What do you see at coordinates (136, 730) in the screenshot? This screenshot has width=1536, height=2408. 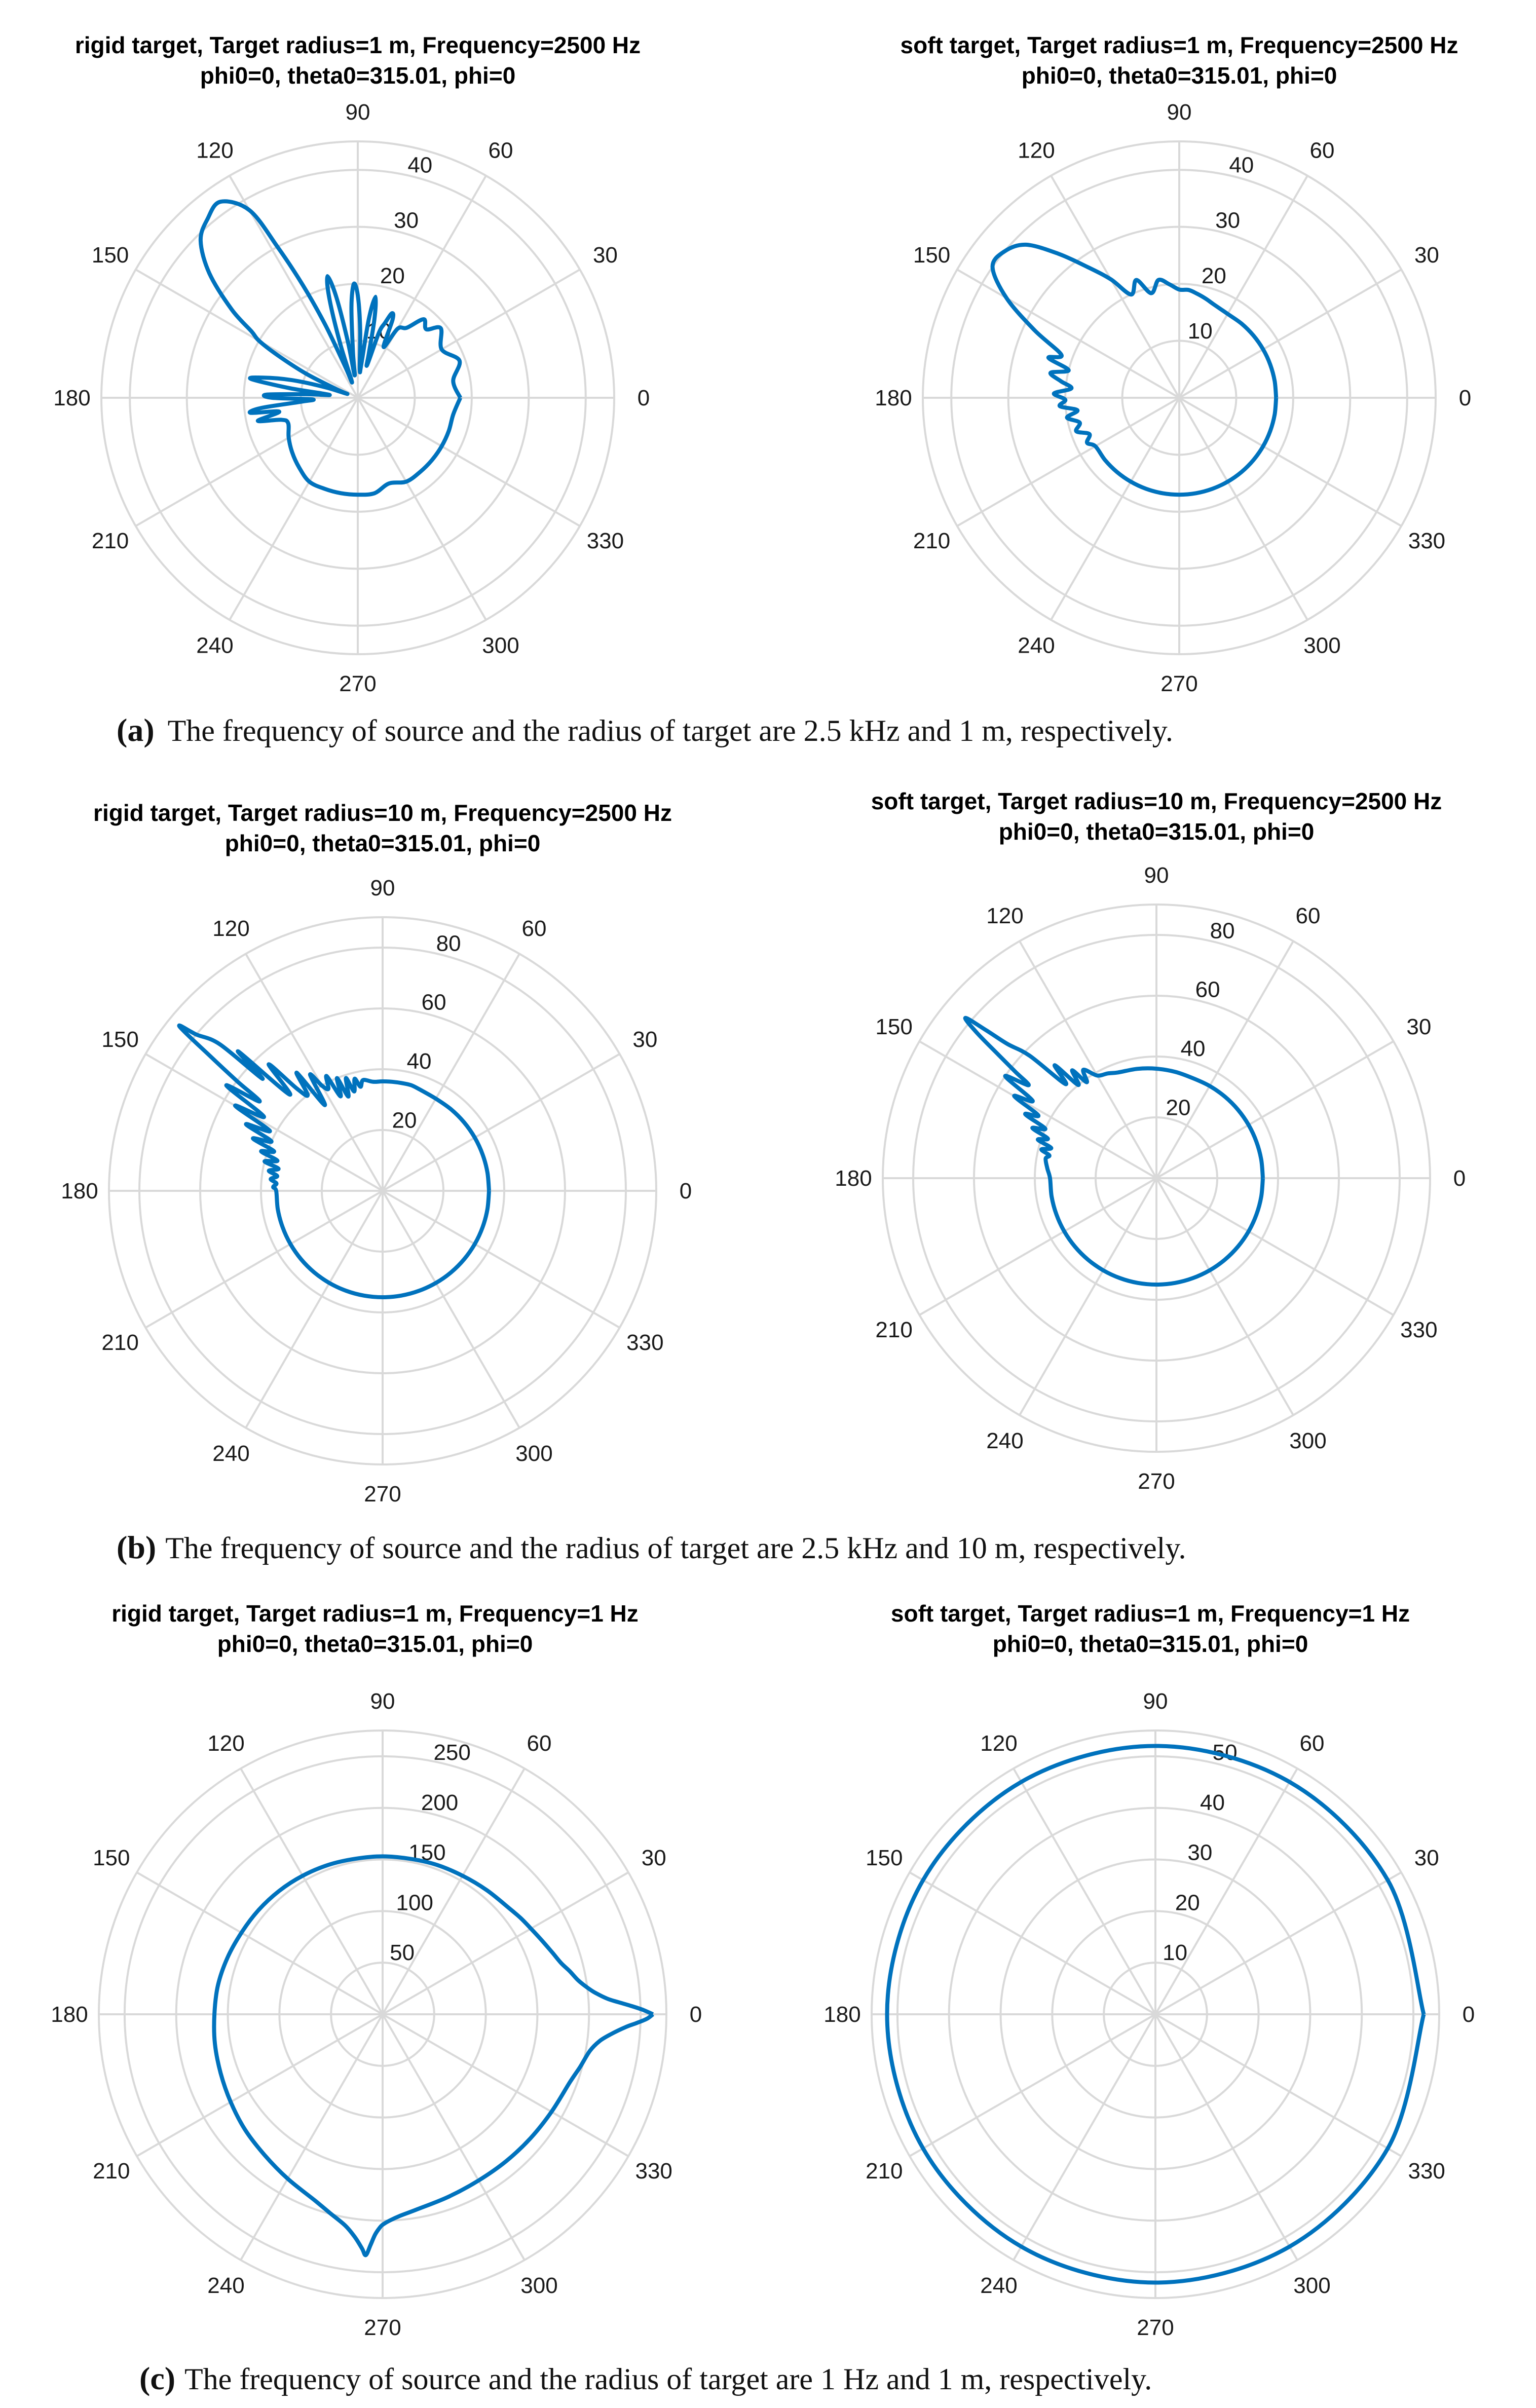 I see `caption-letter: (a)` at bounding box center [136, 730].